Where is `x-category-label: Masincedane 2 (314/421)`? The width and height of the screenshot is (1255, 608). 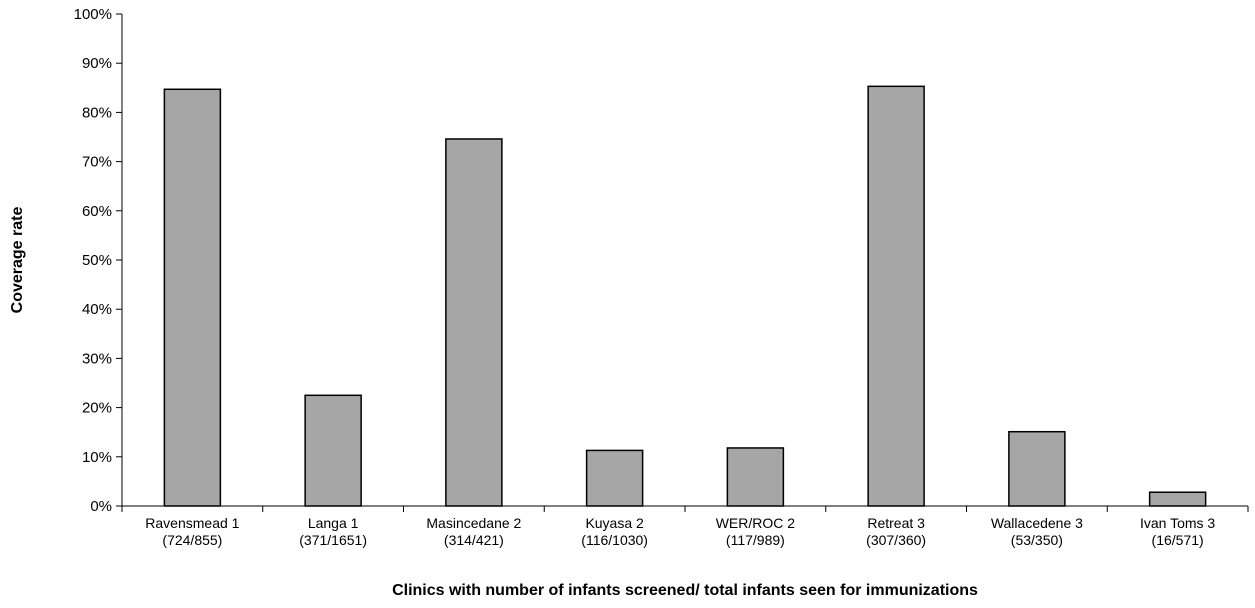 x-category-label: Masincedane 2 (314/421) is located at coordinates (473, 531).